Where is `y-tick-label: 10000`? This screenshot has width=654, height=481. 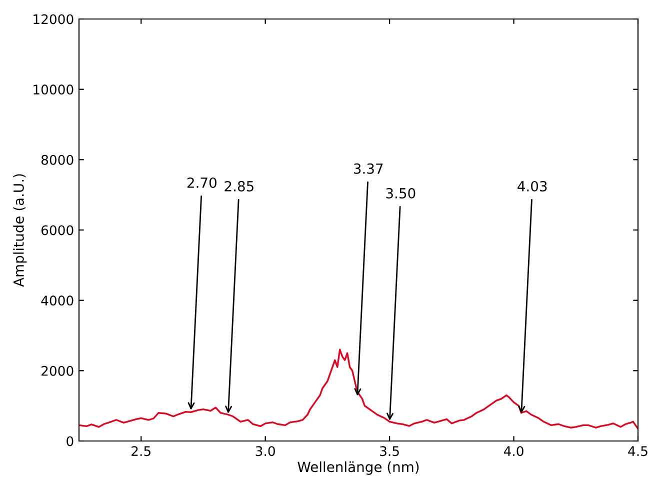
y-tick-label: 10000 is located at coordinates (54, 89).